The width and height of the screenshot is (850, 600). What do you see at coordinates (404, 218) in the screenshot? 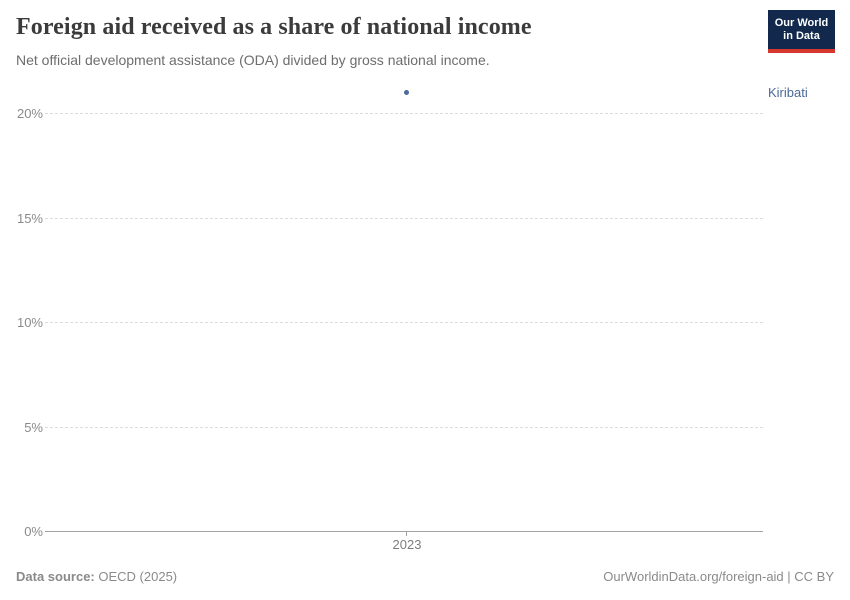
I see `gridline-15-percent` at bounding box center [404, 218].